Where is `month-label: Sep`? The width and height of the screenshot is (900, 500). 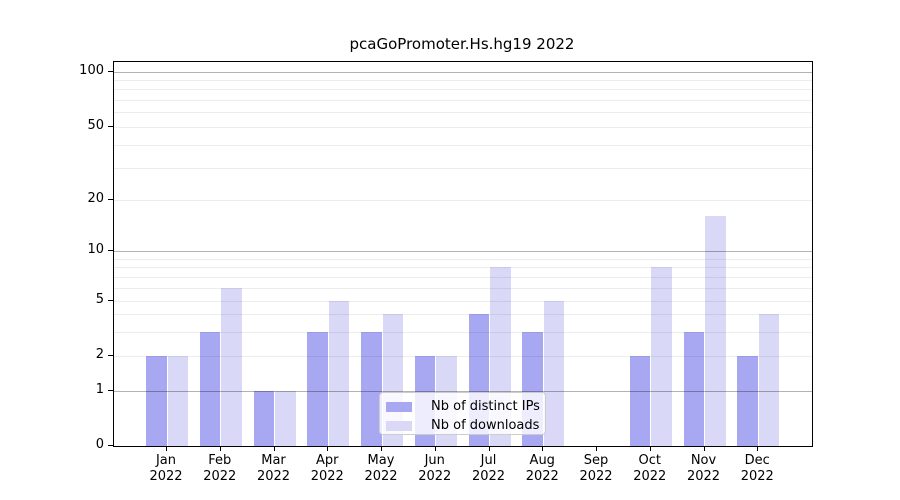
month-label: Sep is located at coordinates (596, 460).